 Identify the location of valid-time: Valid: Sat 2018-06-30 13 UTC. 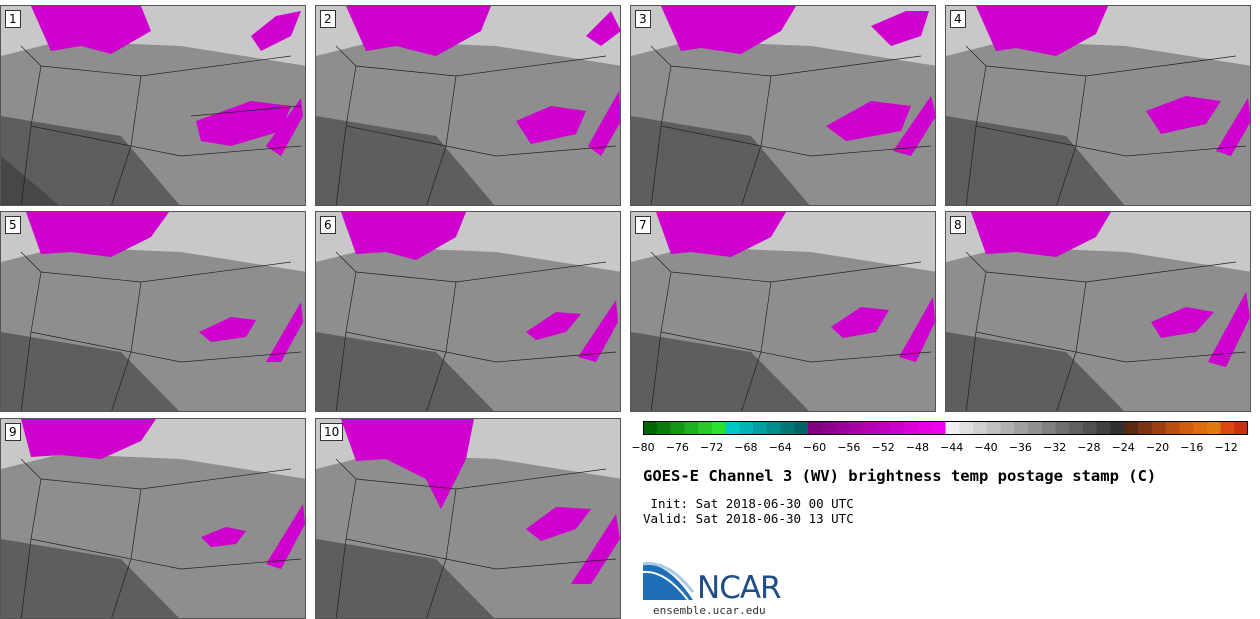
(748, 518).